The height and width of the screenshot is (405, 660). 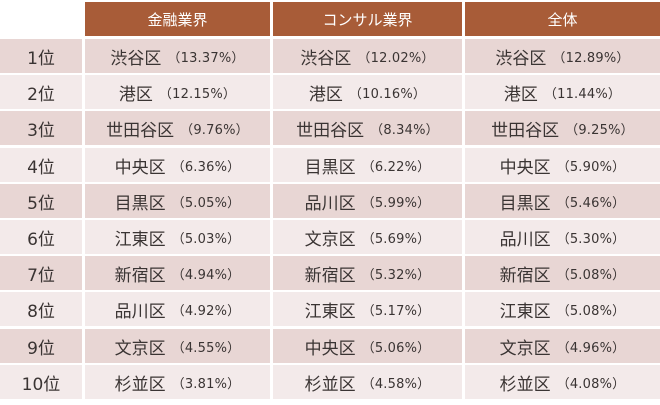 I want to click on ward-percentage: （5.03%）, so click(x=206, y=239).